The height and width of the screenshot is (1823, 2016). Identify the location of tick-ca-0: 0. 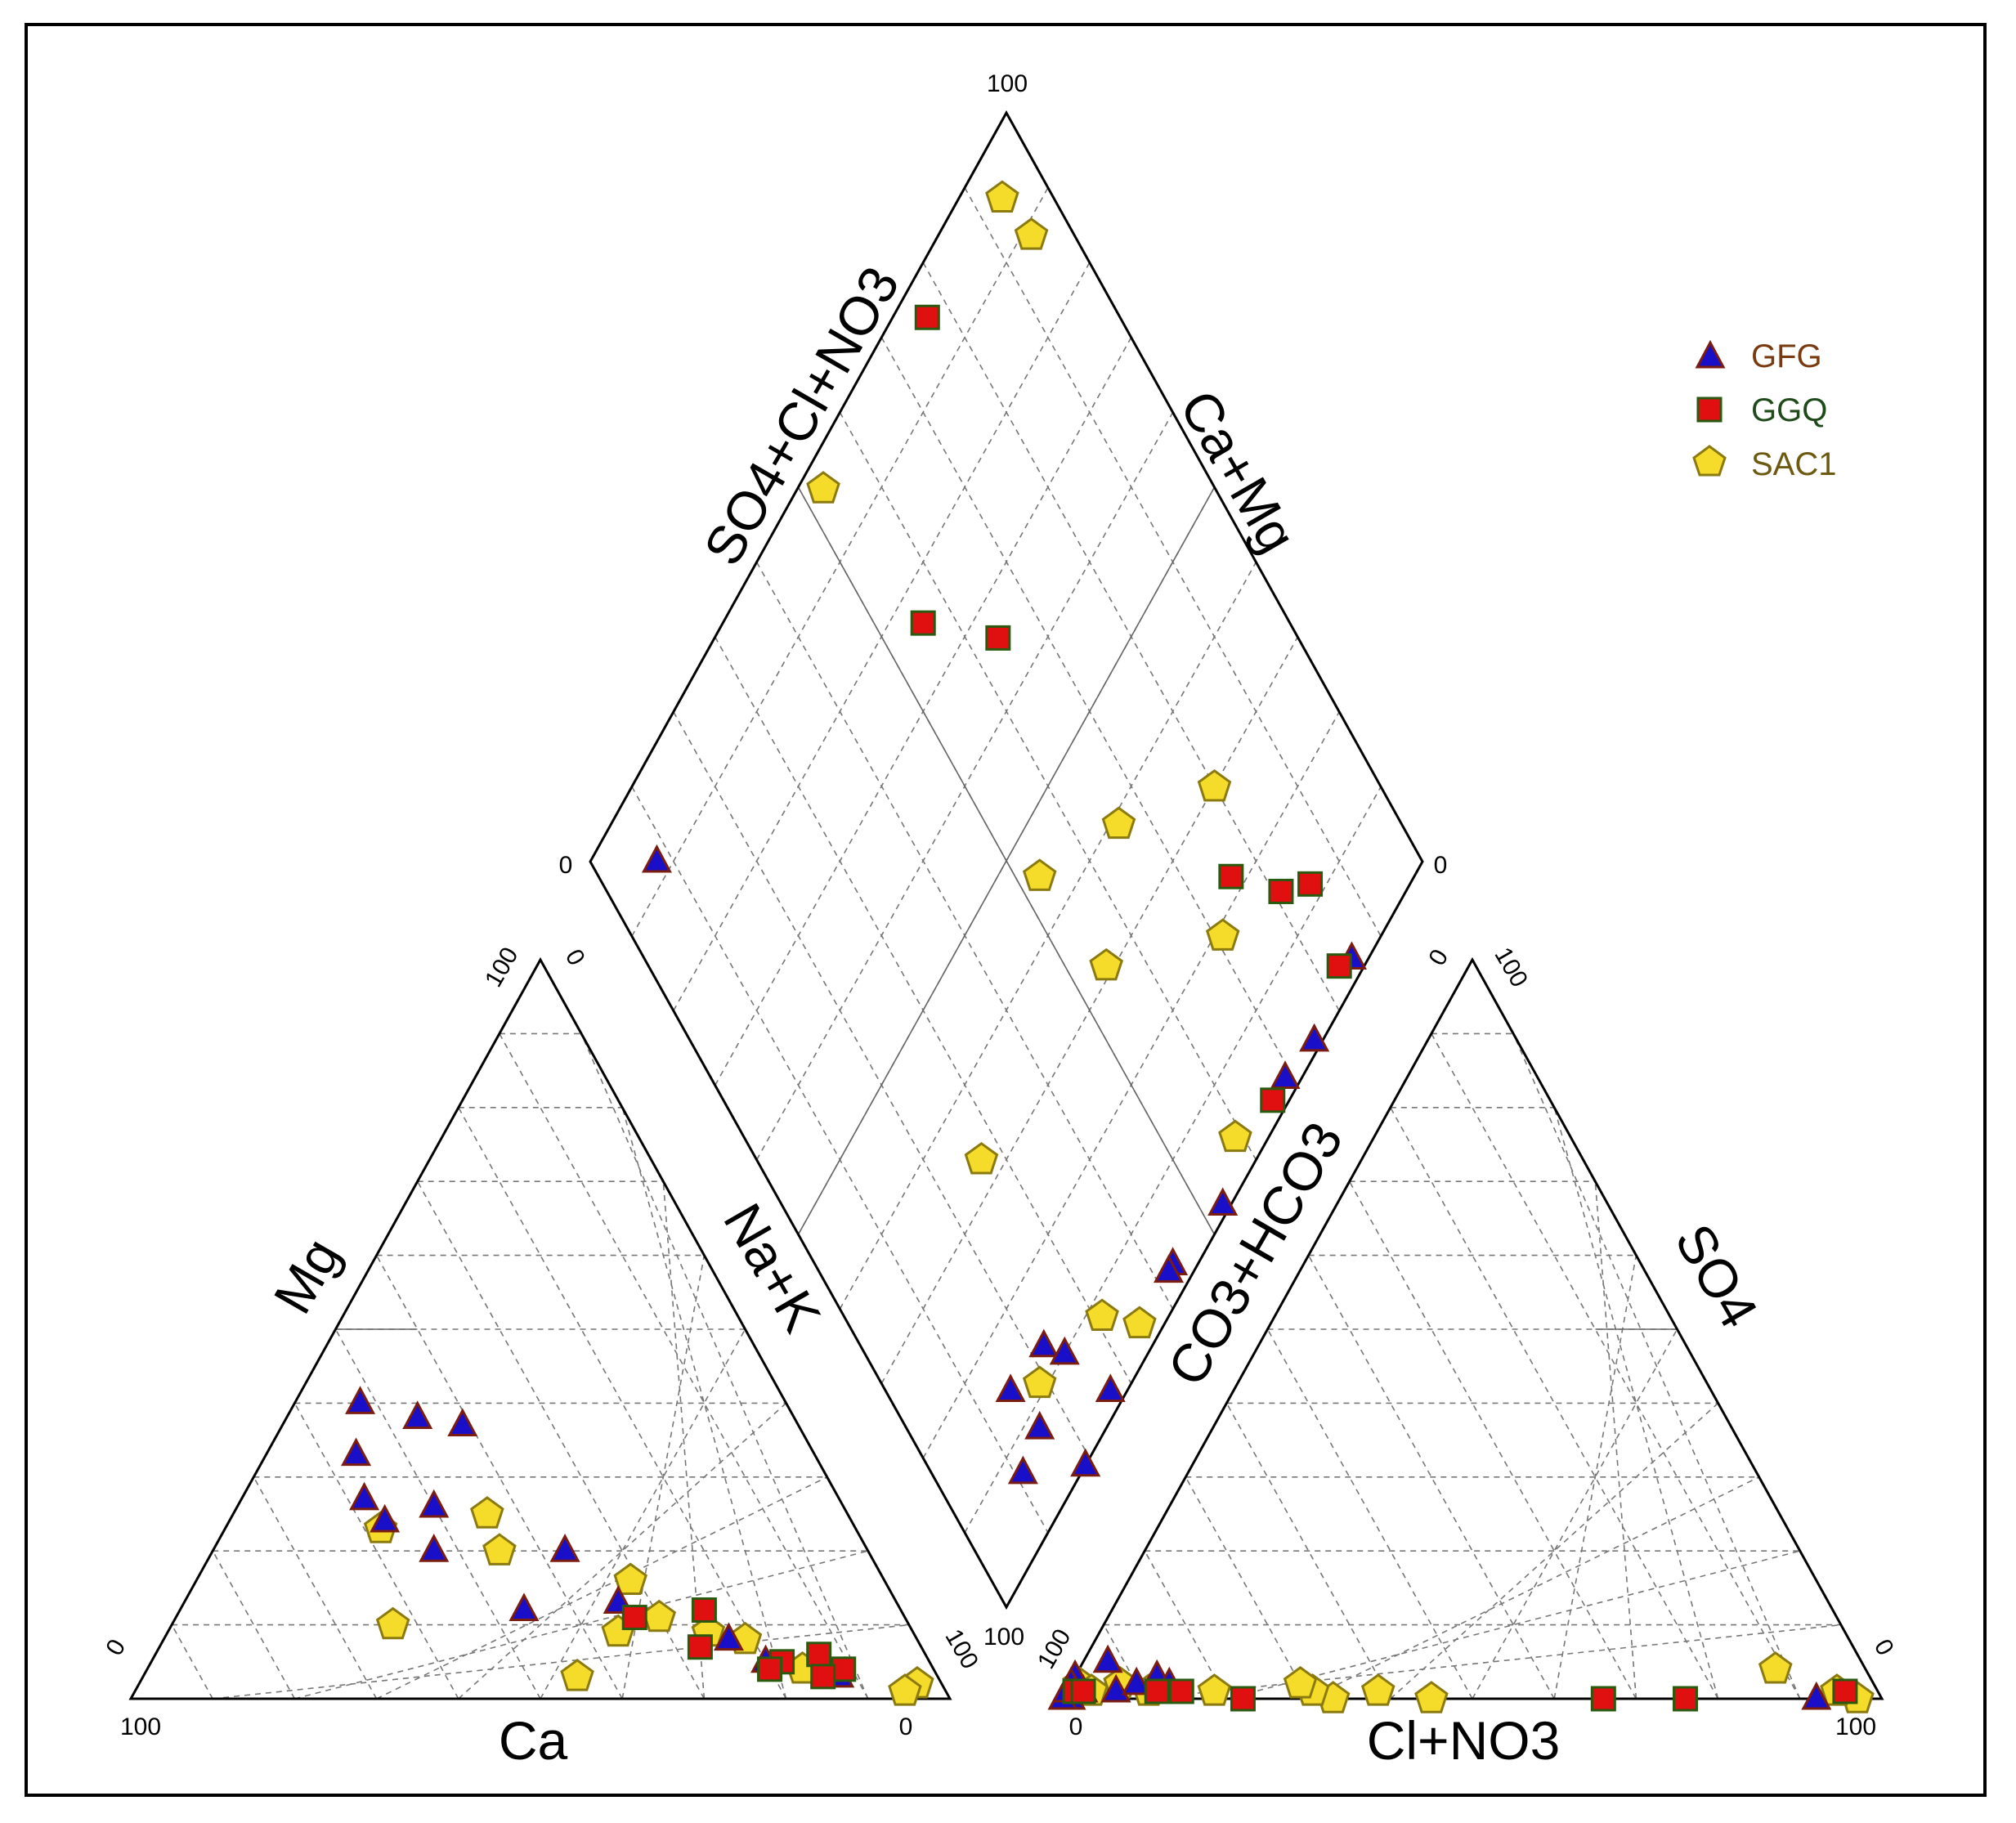
(906, 1727).